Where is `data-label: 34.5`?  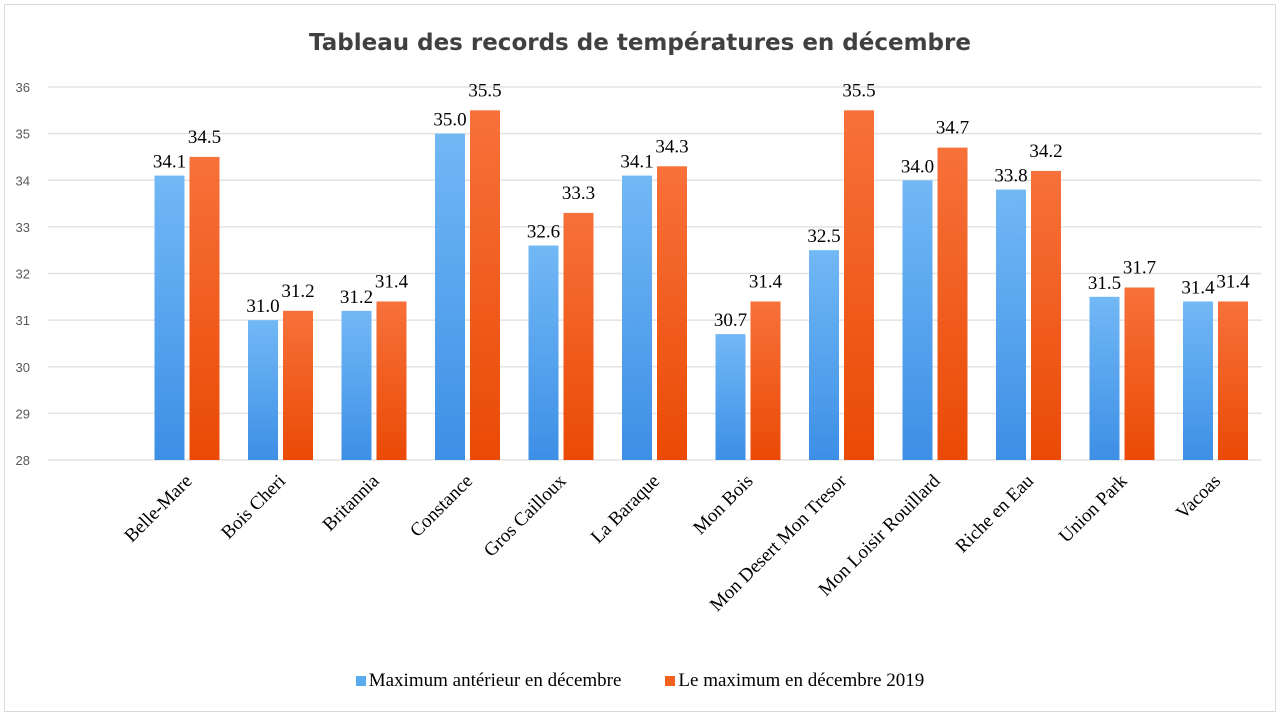 data-label: 34.5 is located at coordinates (204, 137).